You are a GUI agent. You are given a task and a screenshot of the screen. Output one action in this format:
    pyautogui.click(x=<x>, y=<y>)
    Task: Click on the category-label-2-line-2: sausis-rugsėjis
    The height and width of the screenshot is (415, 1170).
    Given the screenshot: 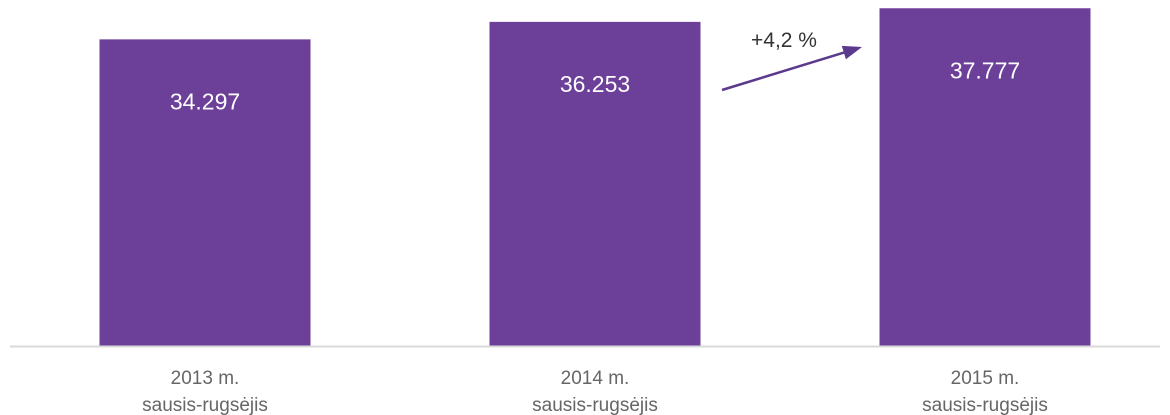 What is the action you would take?
    pyautogui.click(x=595, y=405)
    